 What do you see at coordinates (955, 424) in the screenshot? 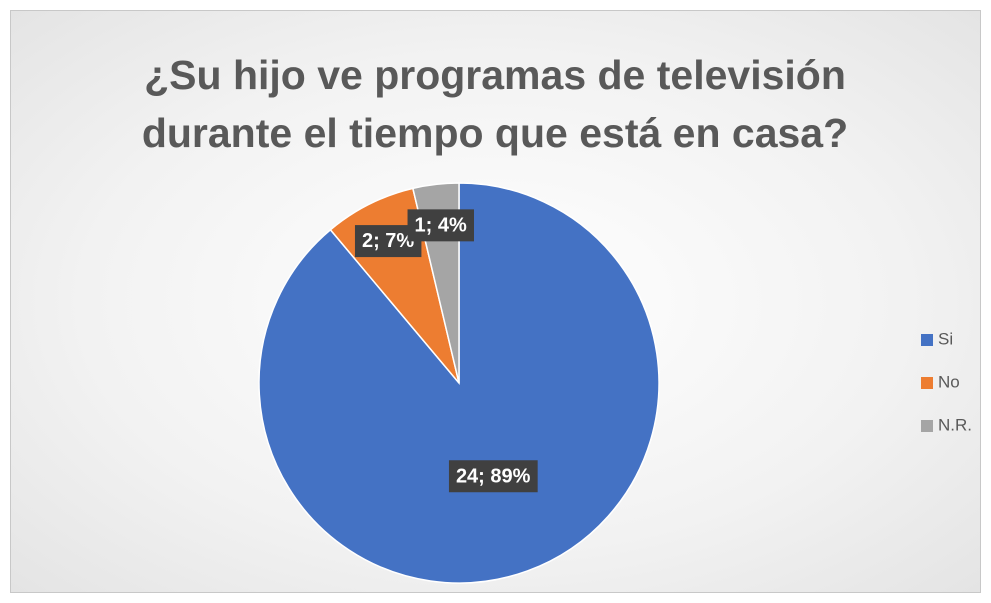
I see `legend-label: N.R.` at bounding box center [955, 424].